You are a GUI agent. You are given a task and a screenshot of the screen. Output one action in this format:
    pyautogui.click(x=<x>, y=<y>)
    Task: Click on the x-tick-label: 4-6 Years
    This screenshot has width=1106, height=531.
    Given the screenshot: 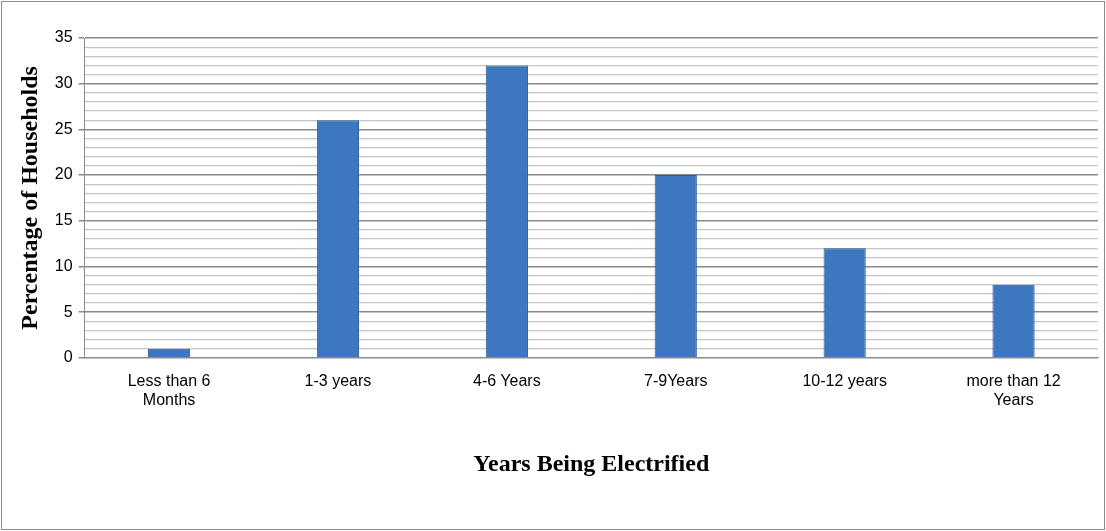 What is the action you would take?
    pyautogui.click(x=507, y=380)
    